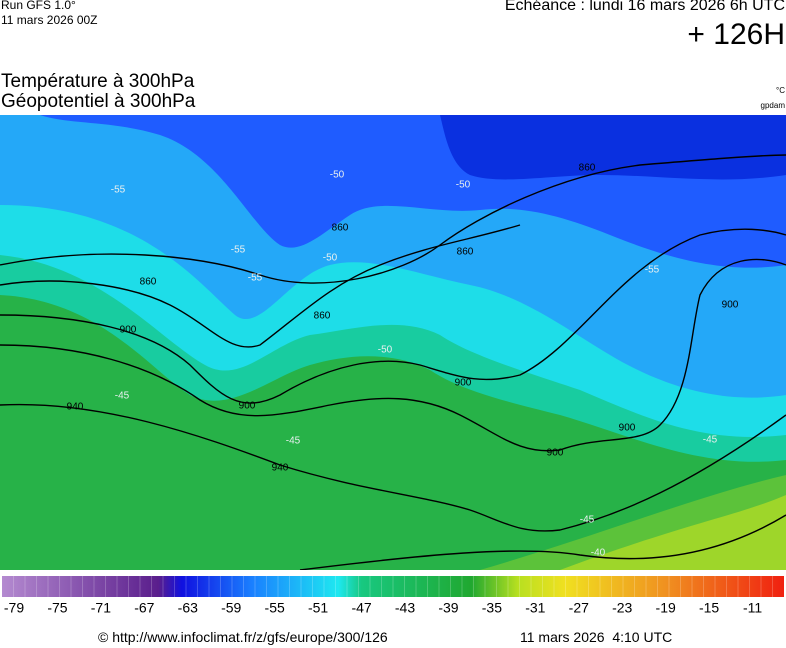 The width and height of the screenshot is (786, 648). Describe the element at coordinates (405, 607) in the screenshot. I see `colorbar-label: -43` at that location.